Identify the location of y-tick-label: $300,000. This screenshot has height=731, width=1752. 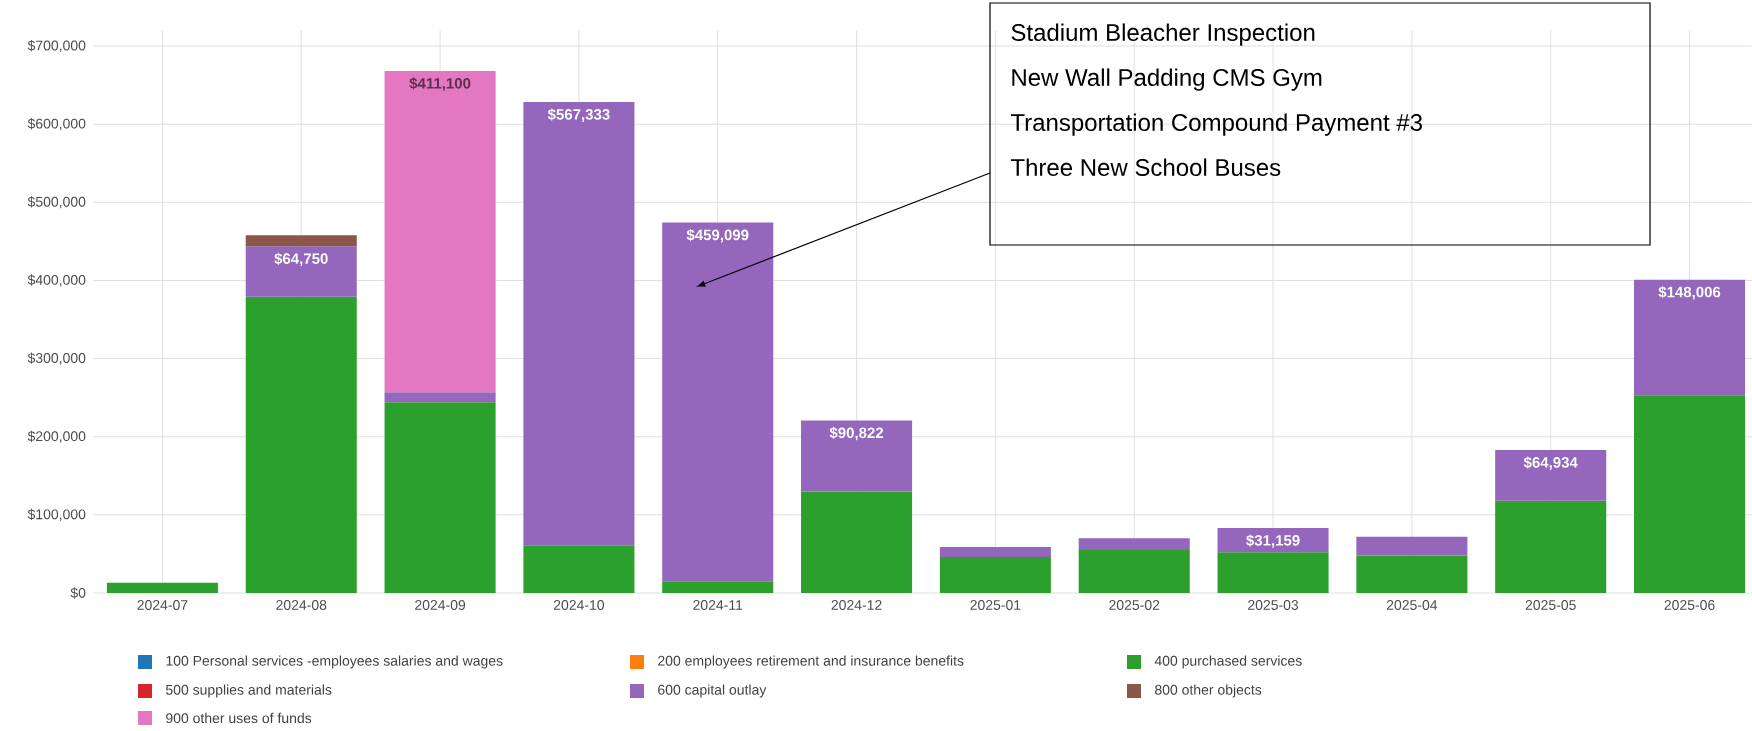
(56, 358).